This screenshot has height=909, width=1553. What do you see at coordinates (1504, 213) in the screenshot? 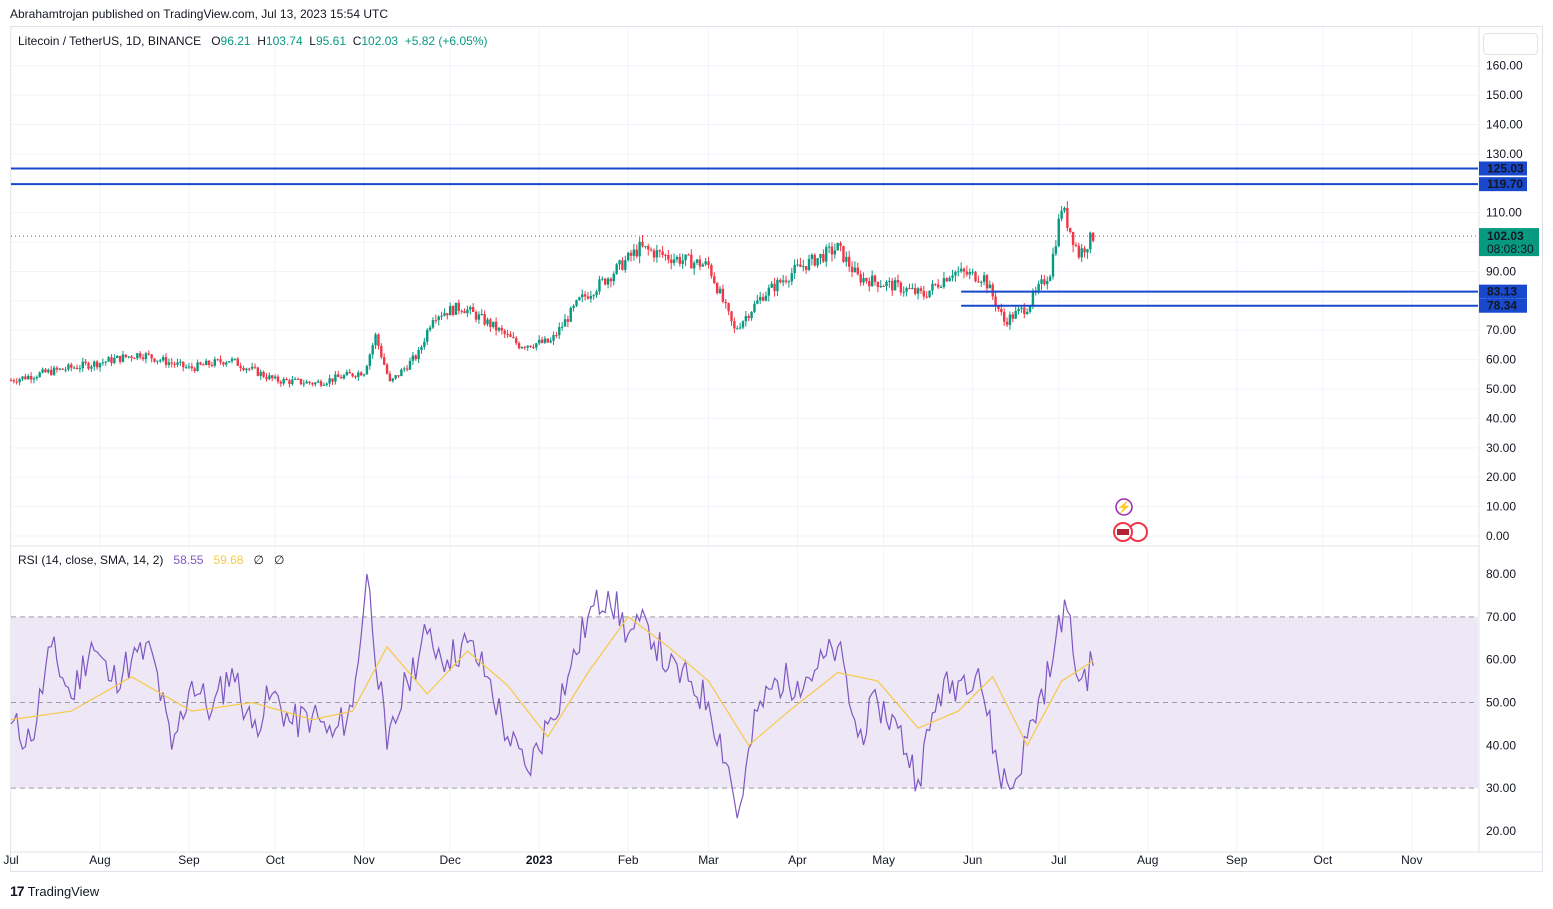
I see `price-axis-tick: 110.00` at bounding box center [1504, 213].